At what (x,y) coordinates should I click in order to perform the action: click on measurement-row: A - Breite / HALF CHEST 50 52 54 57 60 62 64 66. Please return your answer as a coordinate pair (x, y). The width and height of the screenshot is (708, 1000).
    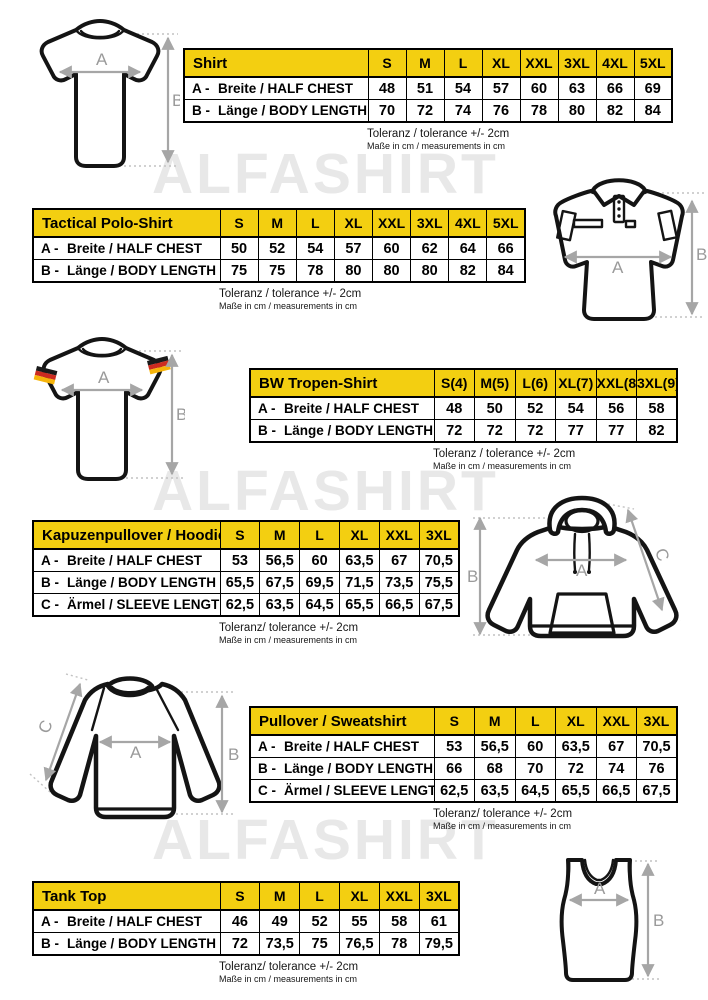
    Looking at the image, I should click on (279, 248).